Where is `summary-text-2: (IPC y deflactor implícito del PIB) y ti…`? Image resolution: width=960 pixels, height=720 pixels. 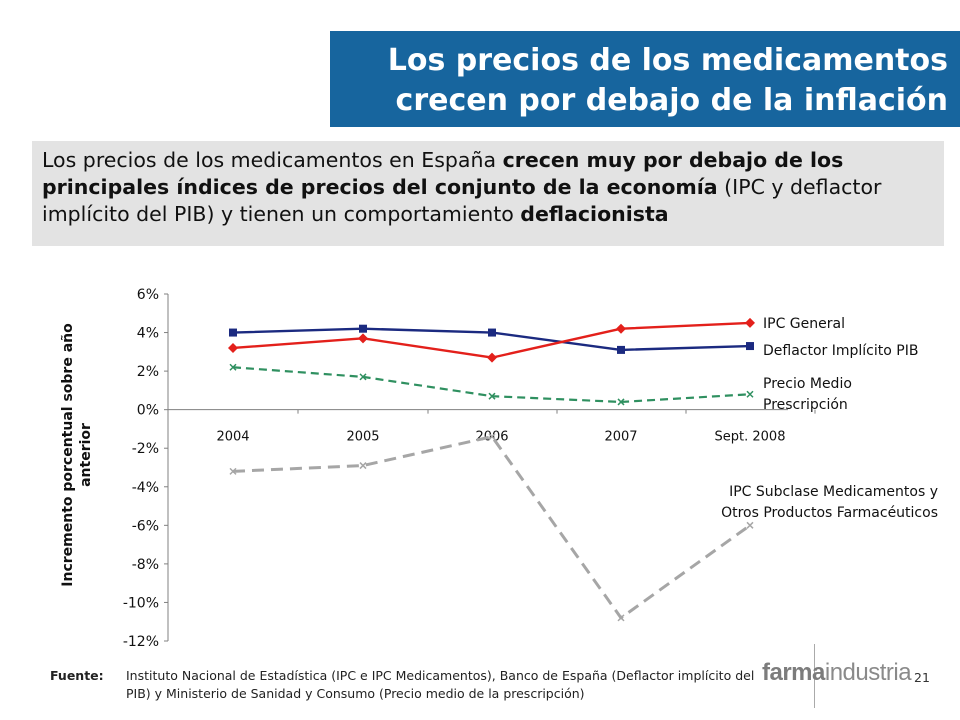 summary-text-2: (IPC y deflactor implícito del PIB) y ti… is located at coordinates (462, 200).